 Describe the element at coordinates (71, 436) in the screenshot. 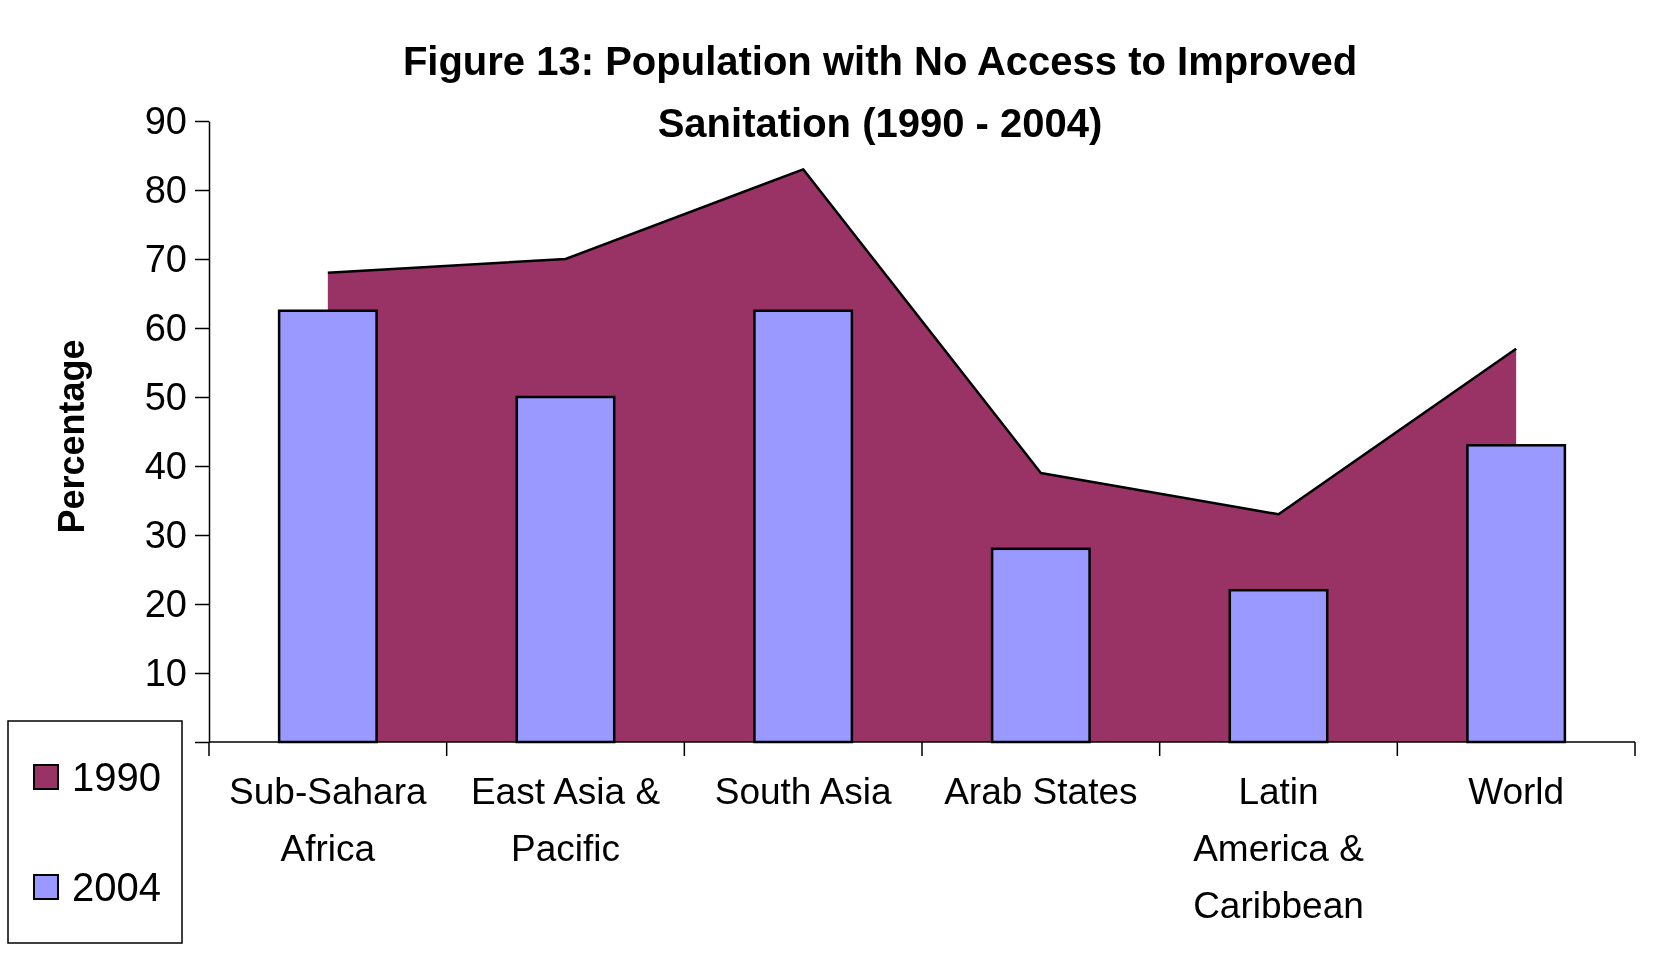

I see `y-axis-title: Percentage` at that location.